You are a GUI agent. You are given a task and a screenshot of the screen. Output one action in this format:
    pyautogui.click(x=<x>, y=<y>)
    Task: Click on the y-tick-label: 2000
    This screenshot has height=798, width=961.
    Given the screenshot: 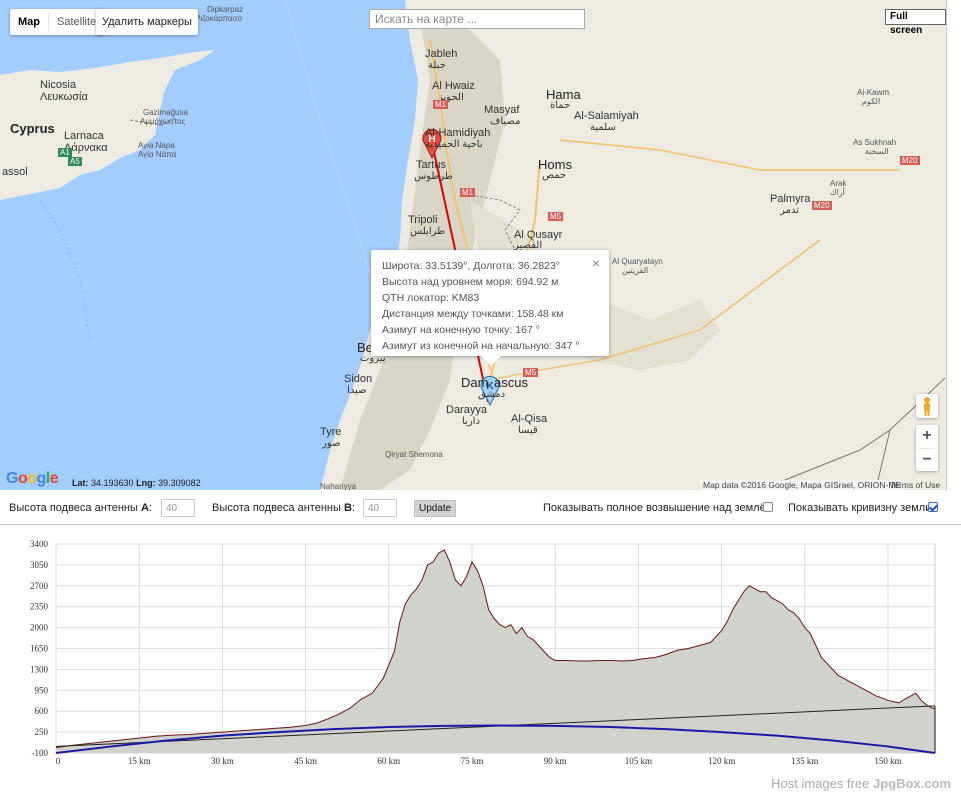 What is the action you would take?
    pyautogui.click(x=39, y=628)
    